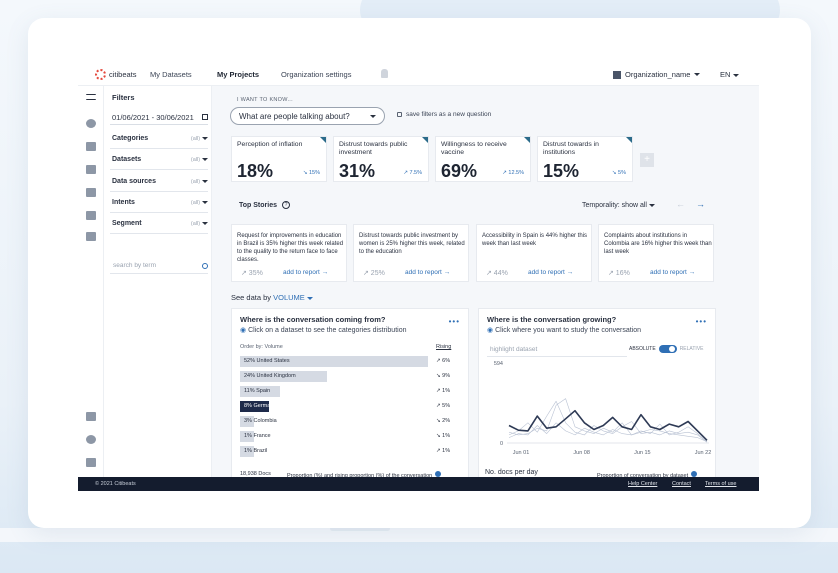  Describe the element at coordinates (115, 484) in the screenshot. I see `copyright: © 2021 Citibeats` at that location.